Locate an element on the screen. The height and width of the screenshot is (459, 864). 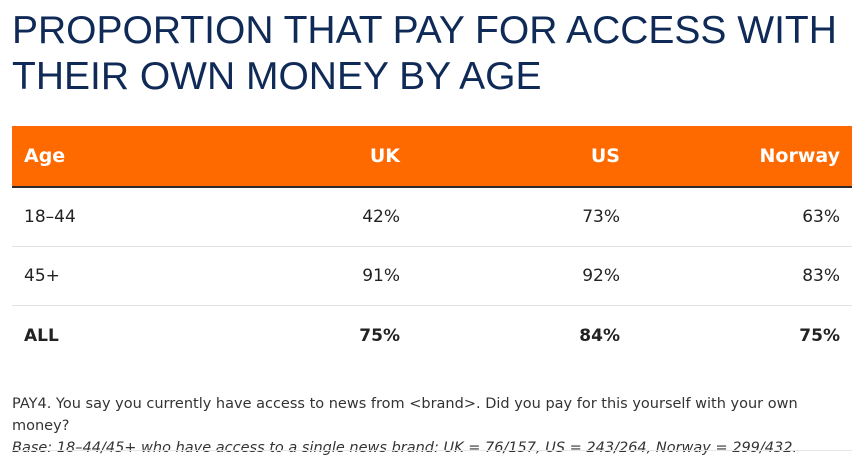
table-row: 45+ 91% 92% 83% is located at coordinates (432, 276).